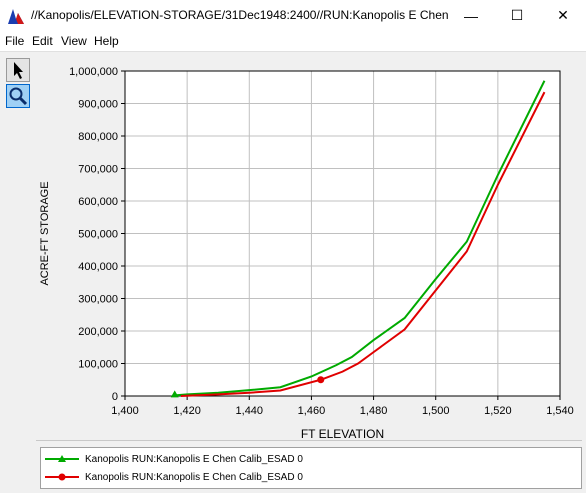 Image resolution: width=586 pixels, height=493 pixels. Describe the element at coordinates (250, 411) in the screenshot. I see `x-tick-label: 1,440` at that location.